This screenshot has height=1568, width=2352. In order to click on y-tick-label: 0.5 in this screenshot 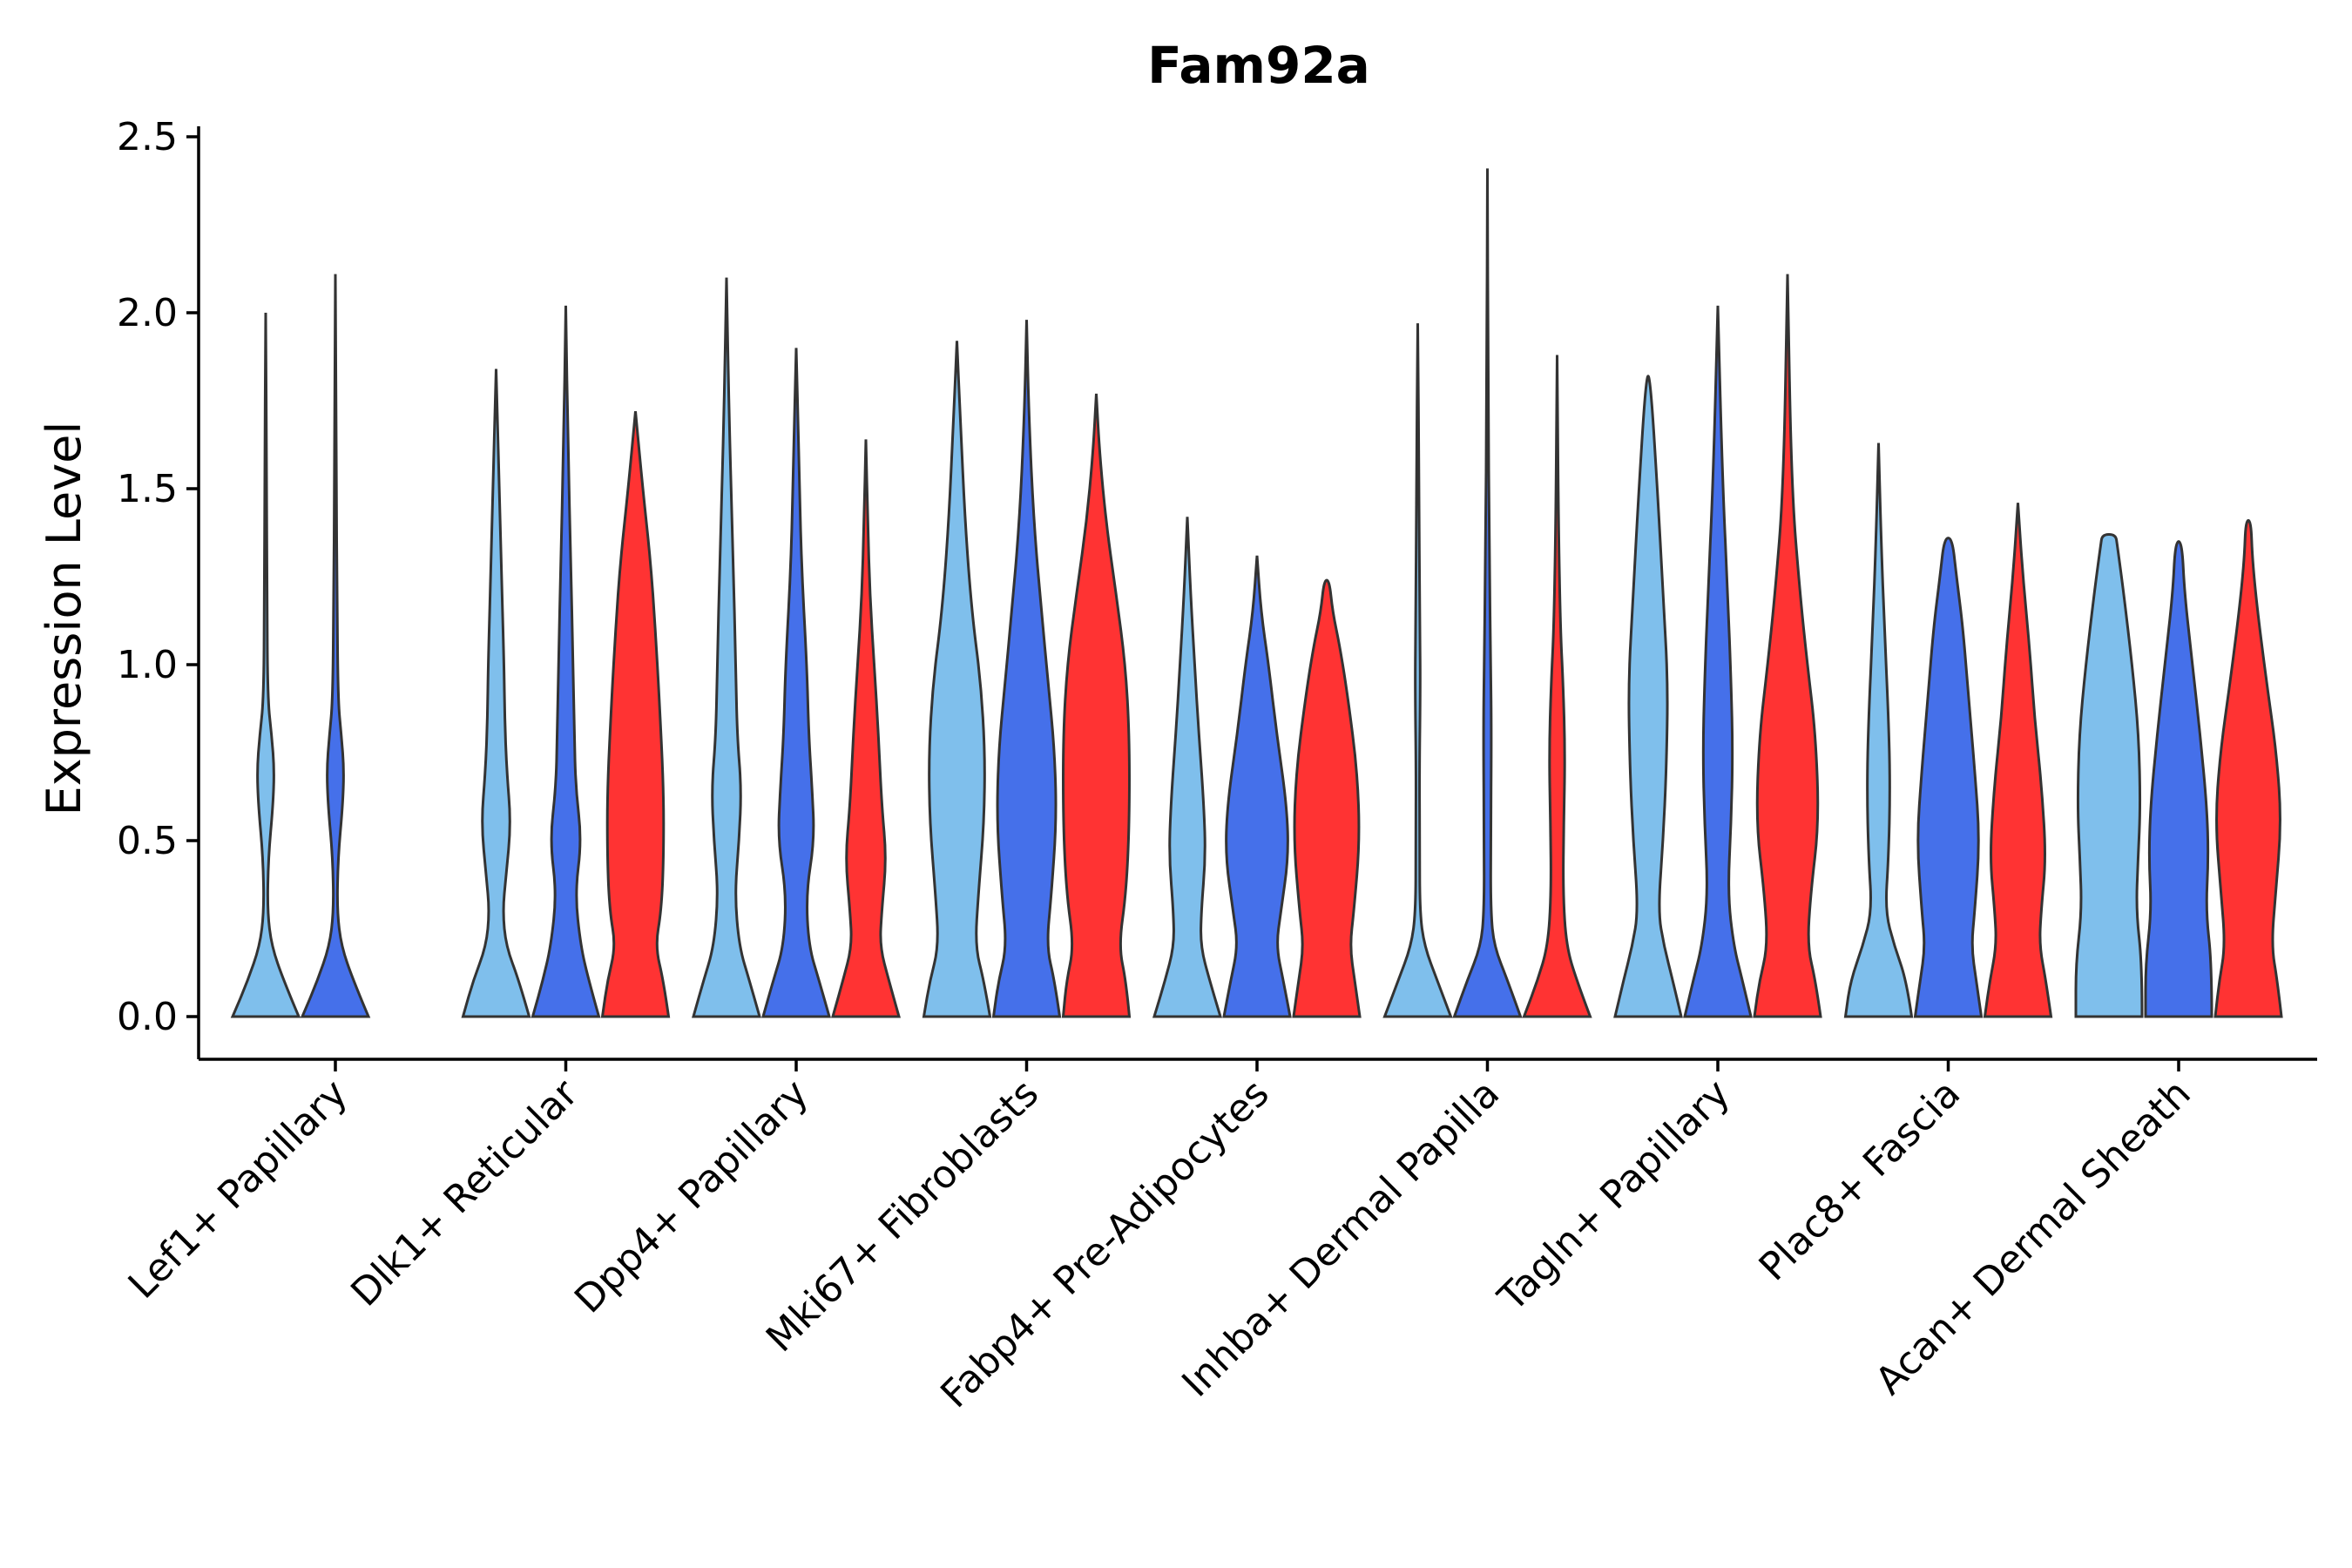, I will do `click(147, 841)`.